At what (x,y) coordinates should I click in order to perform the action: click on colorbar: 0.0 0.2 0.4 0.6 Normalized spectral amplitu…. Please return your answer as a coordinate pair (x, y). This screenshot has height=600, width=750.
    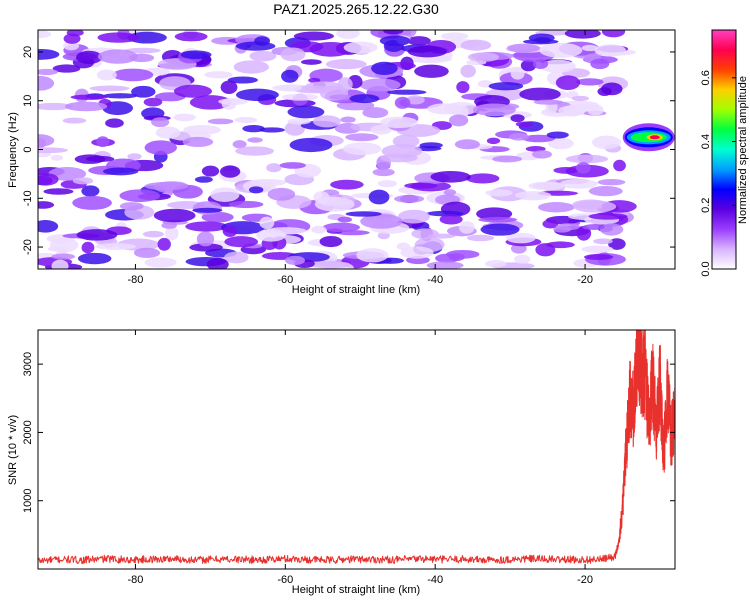
    Looking at the image, I should click on (724, 153).